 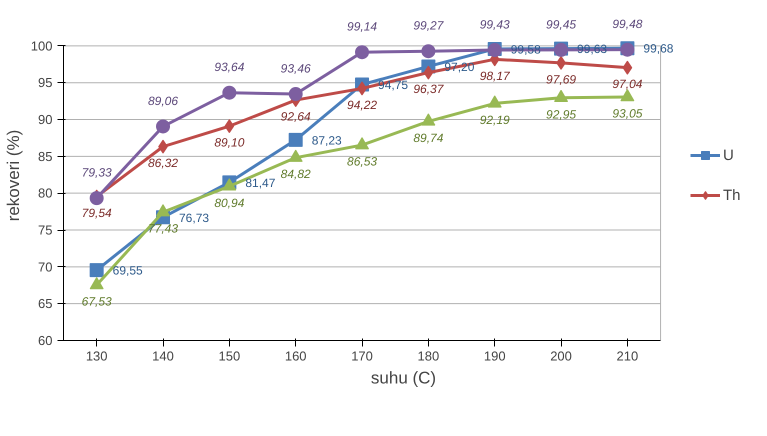 What do you see at coordinates (561, 356) in the screenshot?
I see `x-tick-label: 200` at bounding box center [561, 356].